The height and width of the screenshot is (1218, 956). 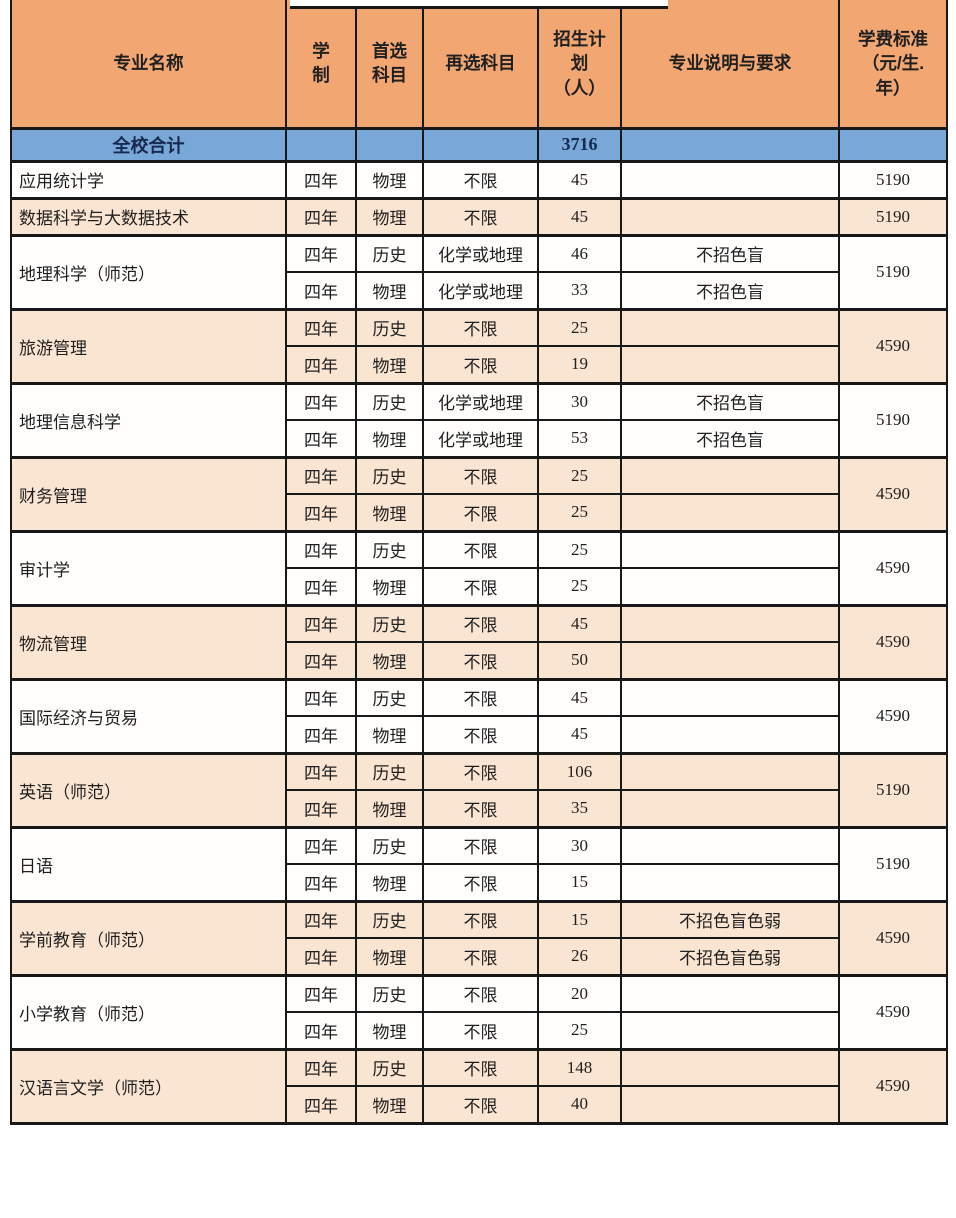 I want to click on total-empty-notes, so click(x=730, y=144).